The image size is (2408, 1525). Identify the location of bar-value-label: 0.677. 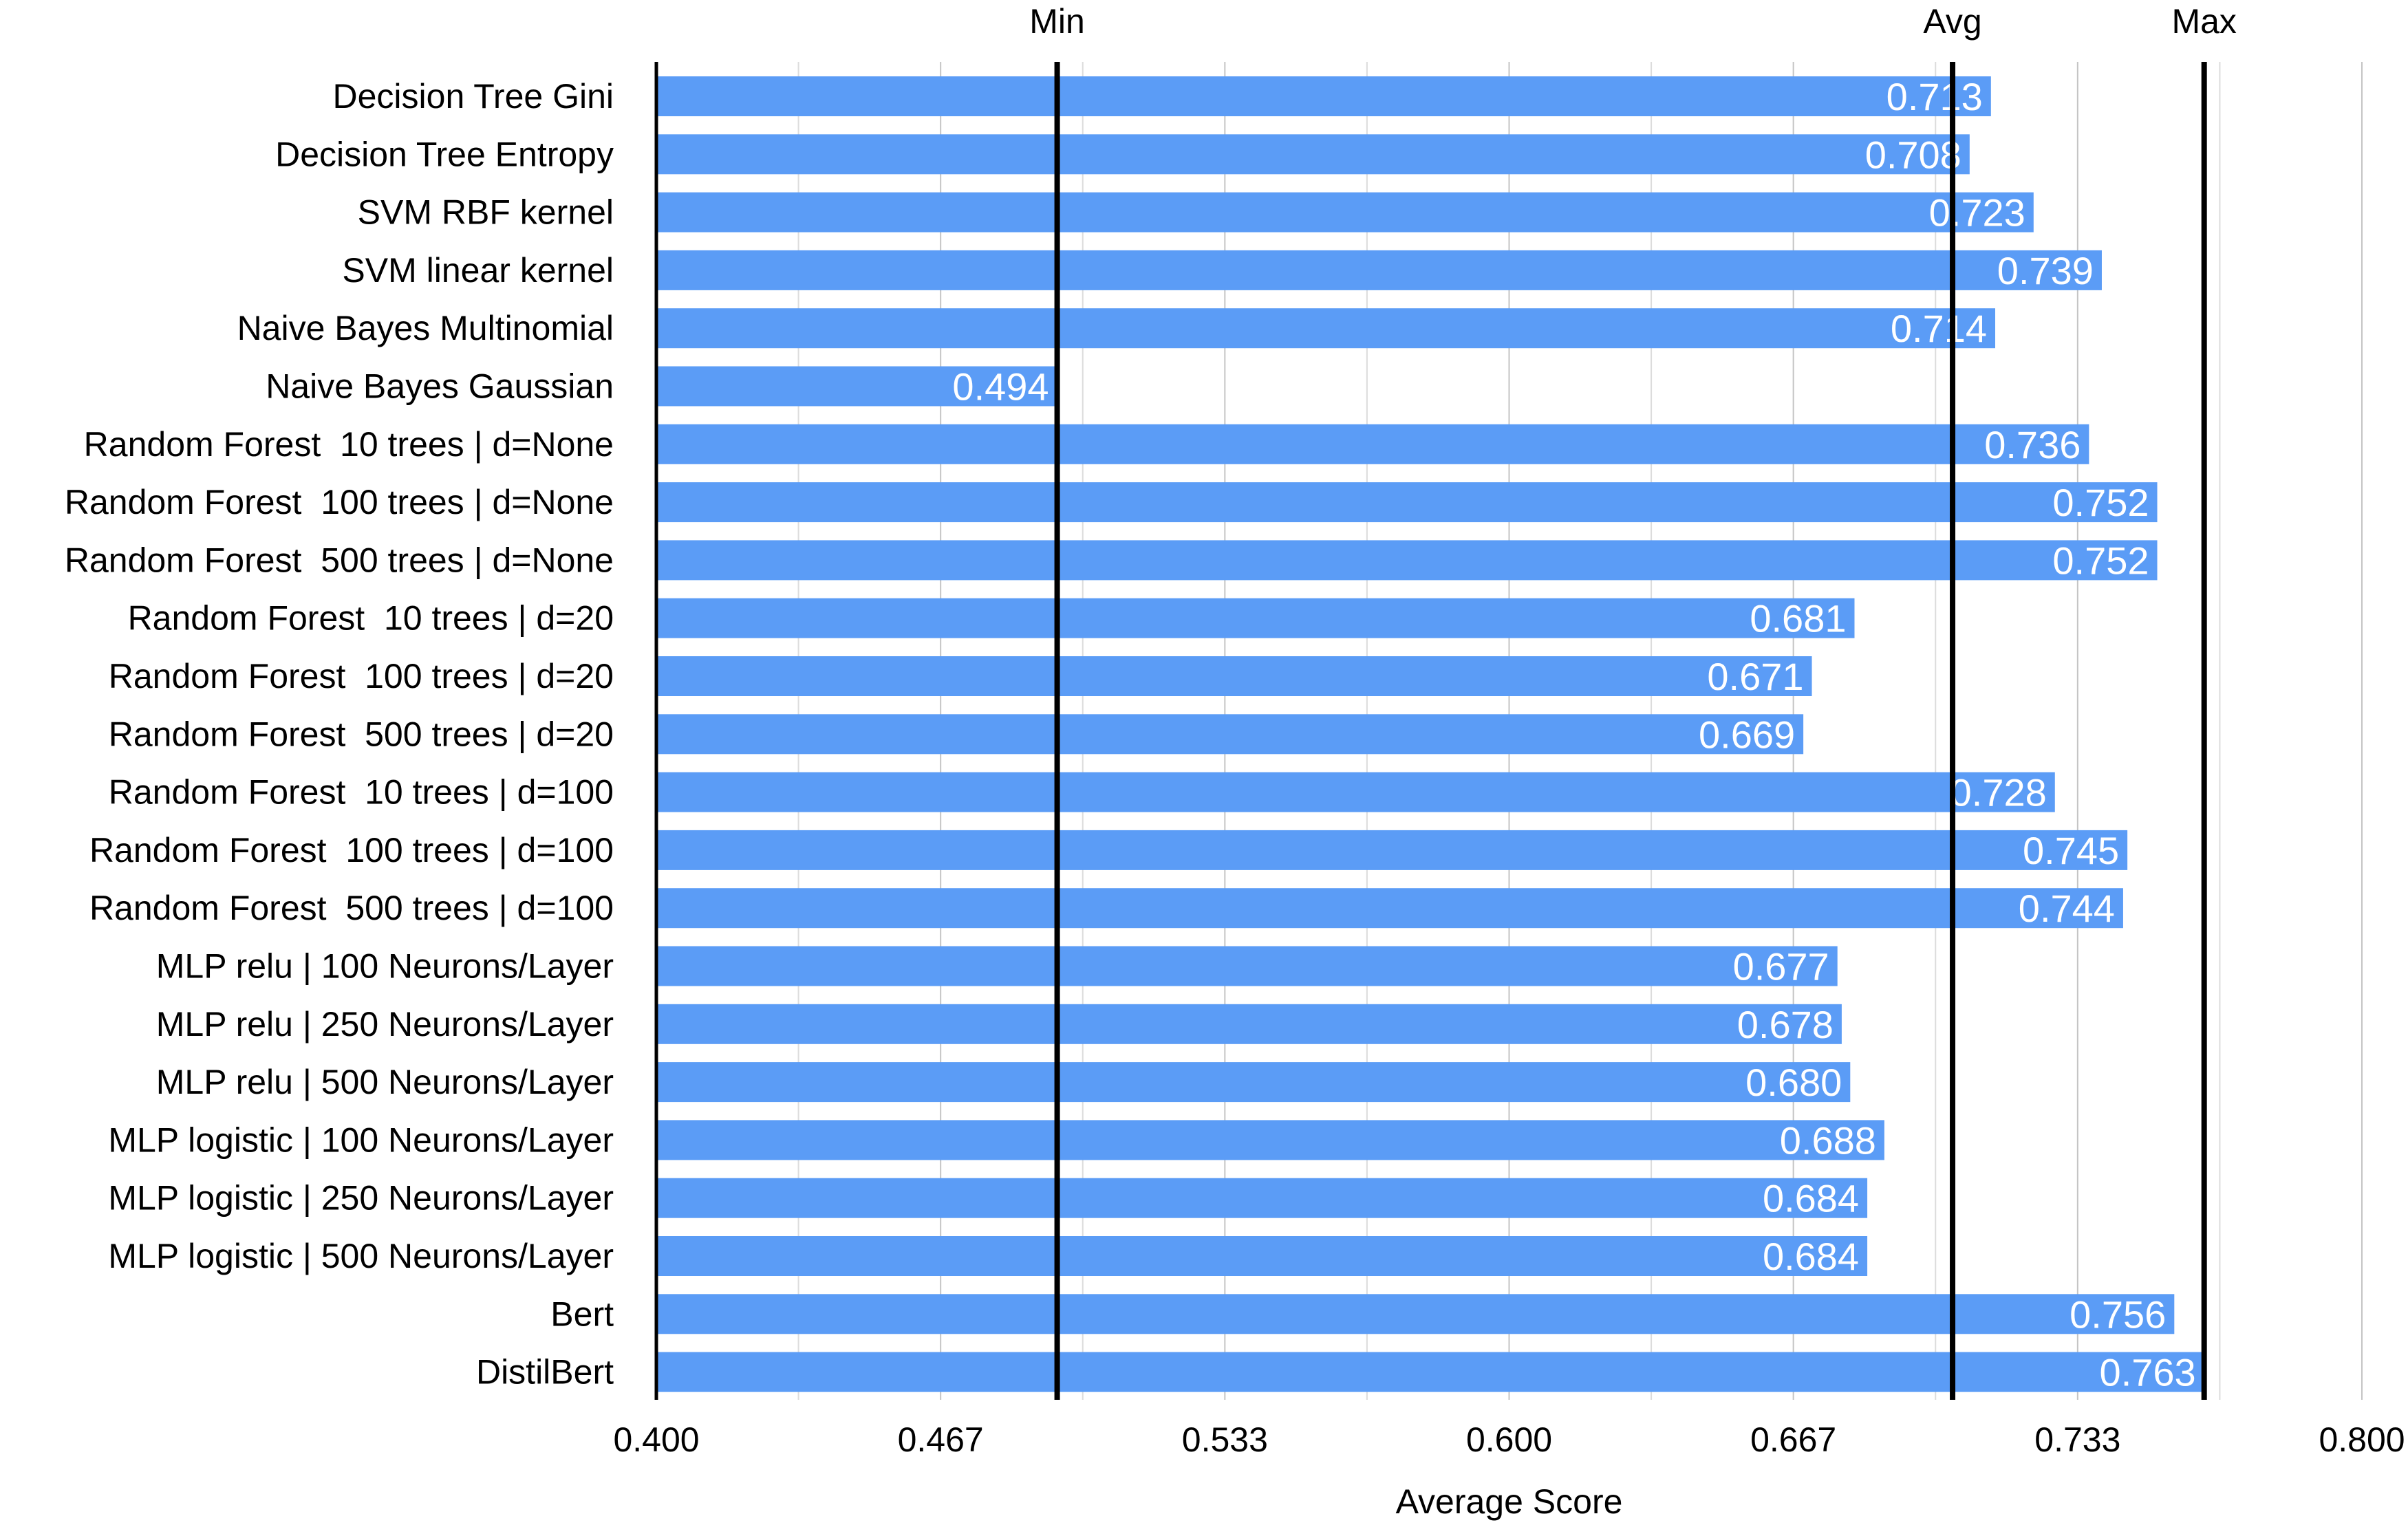
(1781, 967).